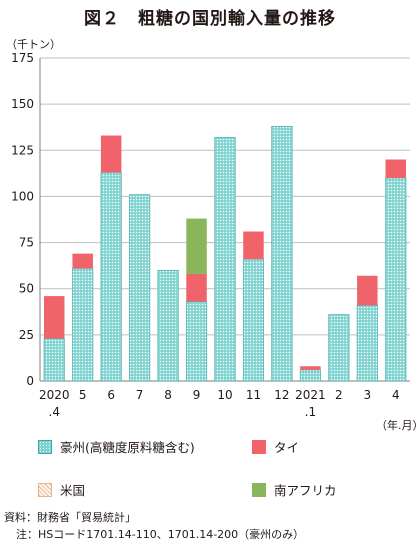 Image resolution: width=420 pixels, height=545 pixels. What do you see at coordinates (281, 395) in the screenshot?
I see `x-tick-label: 12` at bounding box center [281, 395].